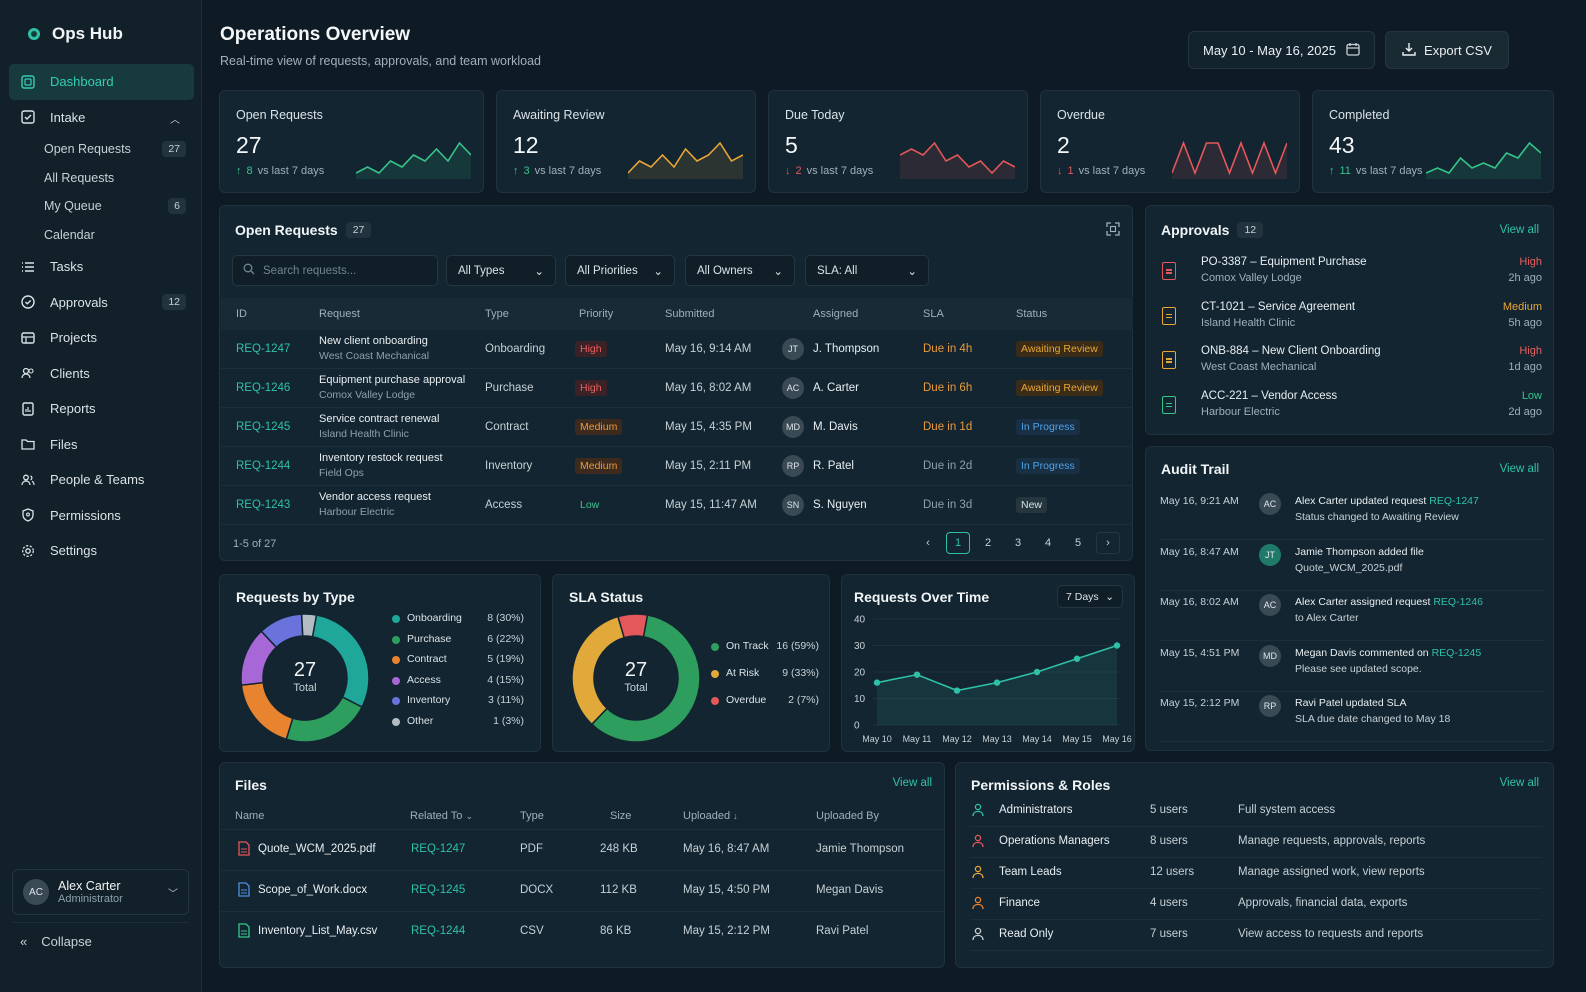  Describe the element at coordinates (101, 409) in the screenshot. I see `sidebar-item-reports: Reports` at that location.